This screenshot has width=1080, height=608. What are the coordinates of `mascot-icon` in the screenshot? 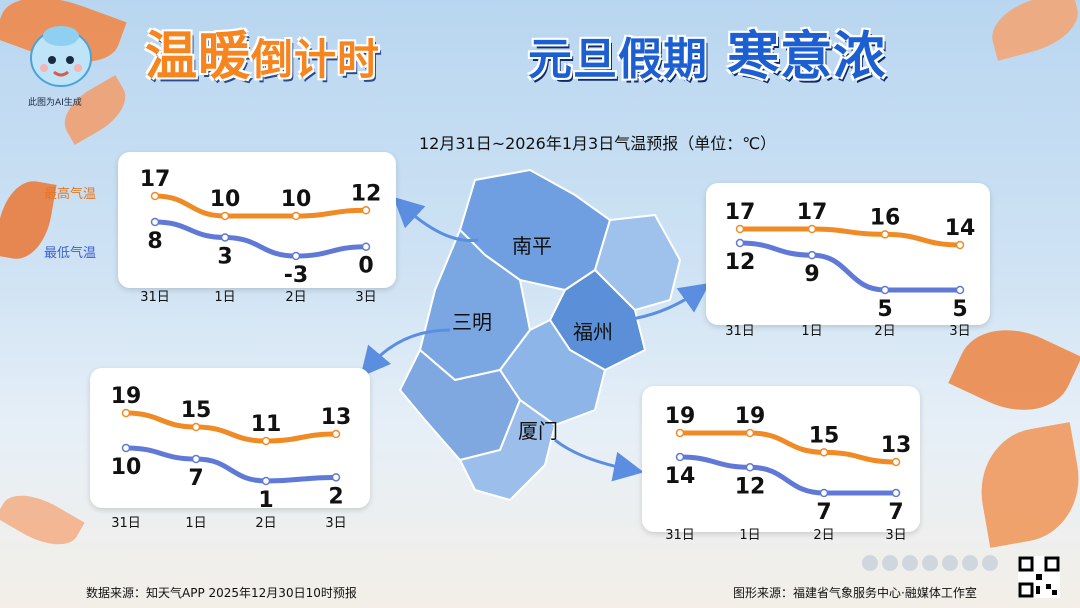 It's located at (61, 56).